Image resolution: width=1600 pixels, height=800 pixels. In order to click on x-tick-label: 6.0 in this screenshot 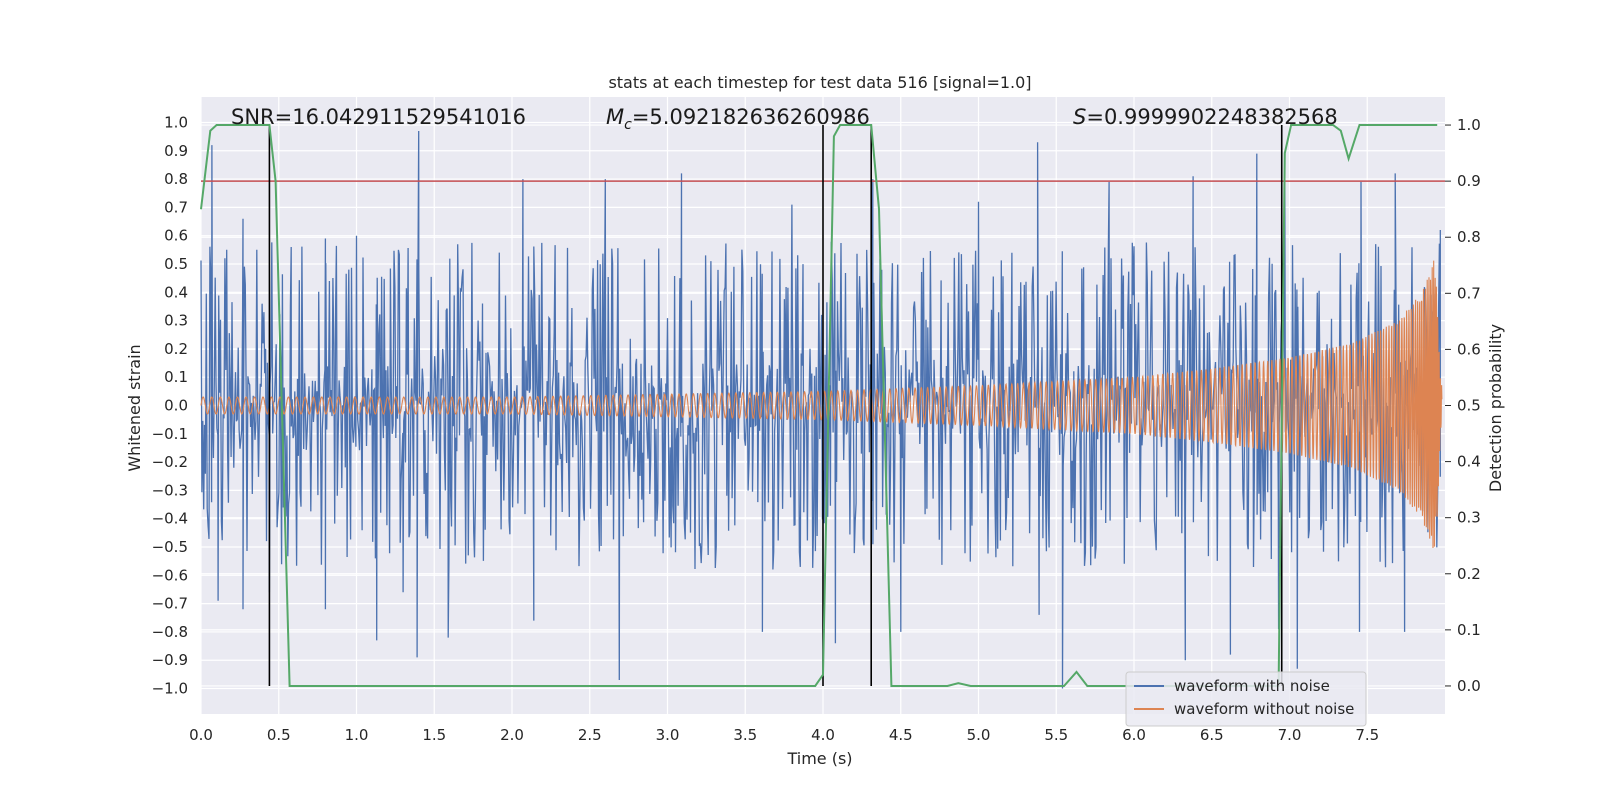, I will do `click(1134, 735)`.